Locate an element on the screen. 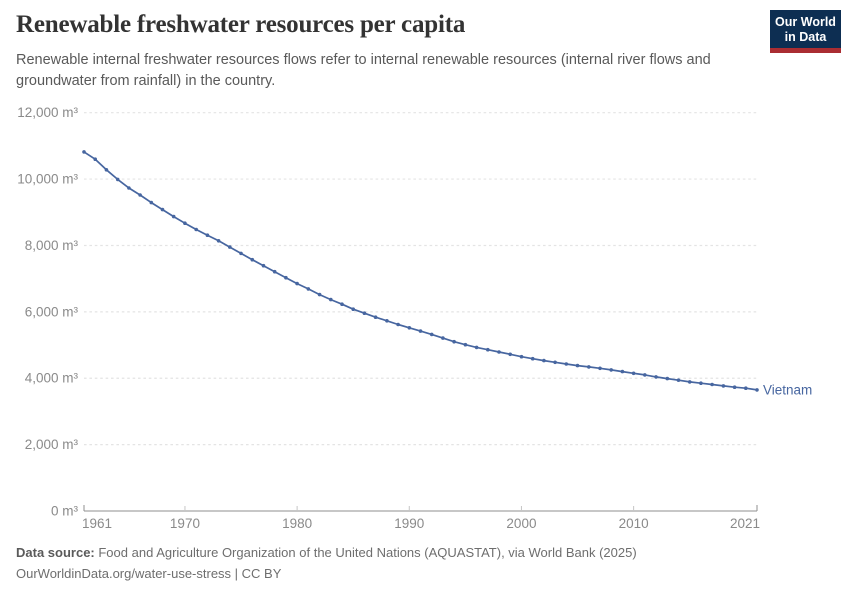  x-axis-tick-label: 2021 is located at coordinates (745, 523).